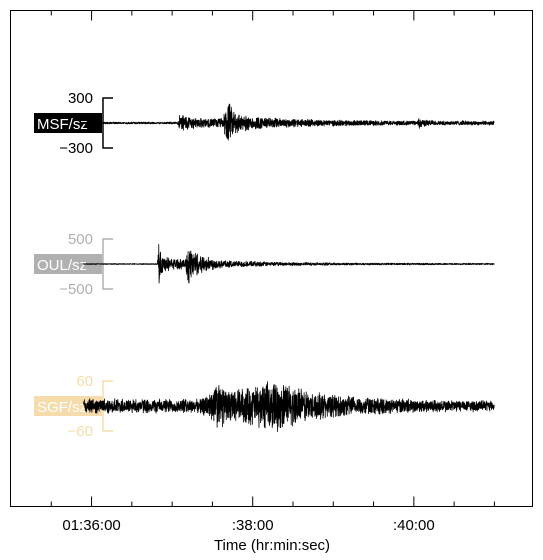 The height and width of the screenshot is (560, 543). What do you see at coordinates (289, 407) in the screenshot?
I see `waveform-SGF-sz` at bounding box center [289, 407].